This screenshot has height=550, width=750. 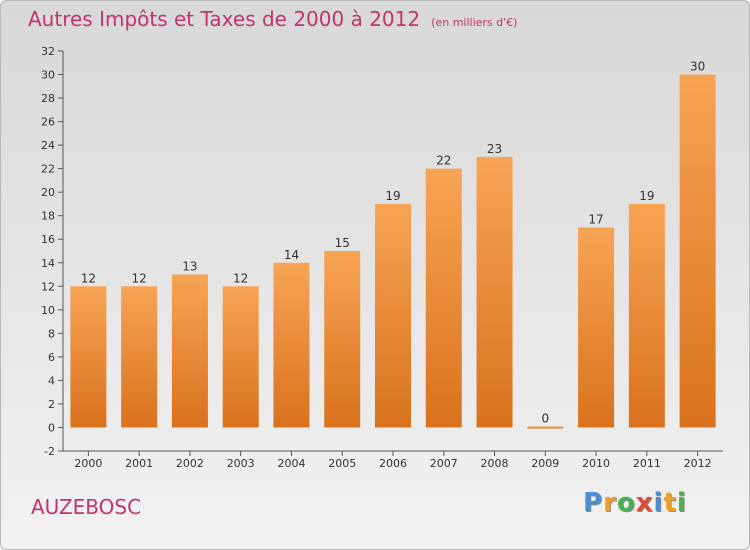 What do you see at coordinates (48, 145) in the screenshot?
I see `y-tick-label: 24` at bounding box center [48, 145].